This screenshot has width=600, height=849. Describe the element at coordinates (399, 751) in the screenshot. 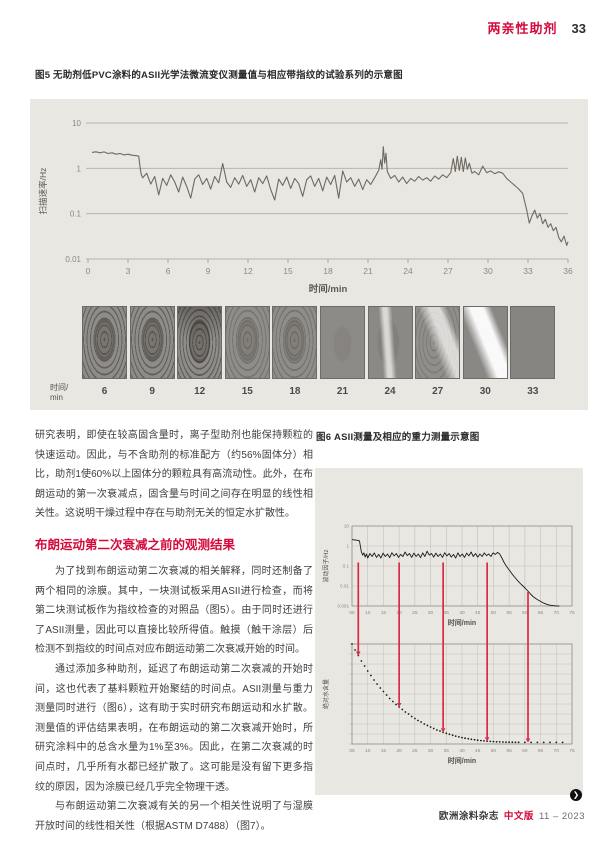

I see `svg-text: 20` at that location.